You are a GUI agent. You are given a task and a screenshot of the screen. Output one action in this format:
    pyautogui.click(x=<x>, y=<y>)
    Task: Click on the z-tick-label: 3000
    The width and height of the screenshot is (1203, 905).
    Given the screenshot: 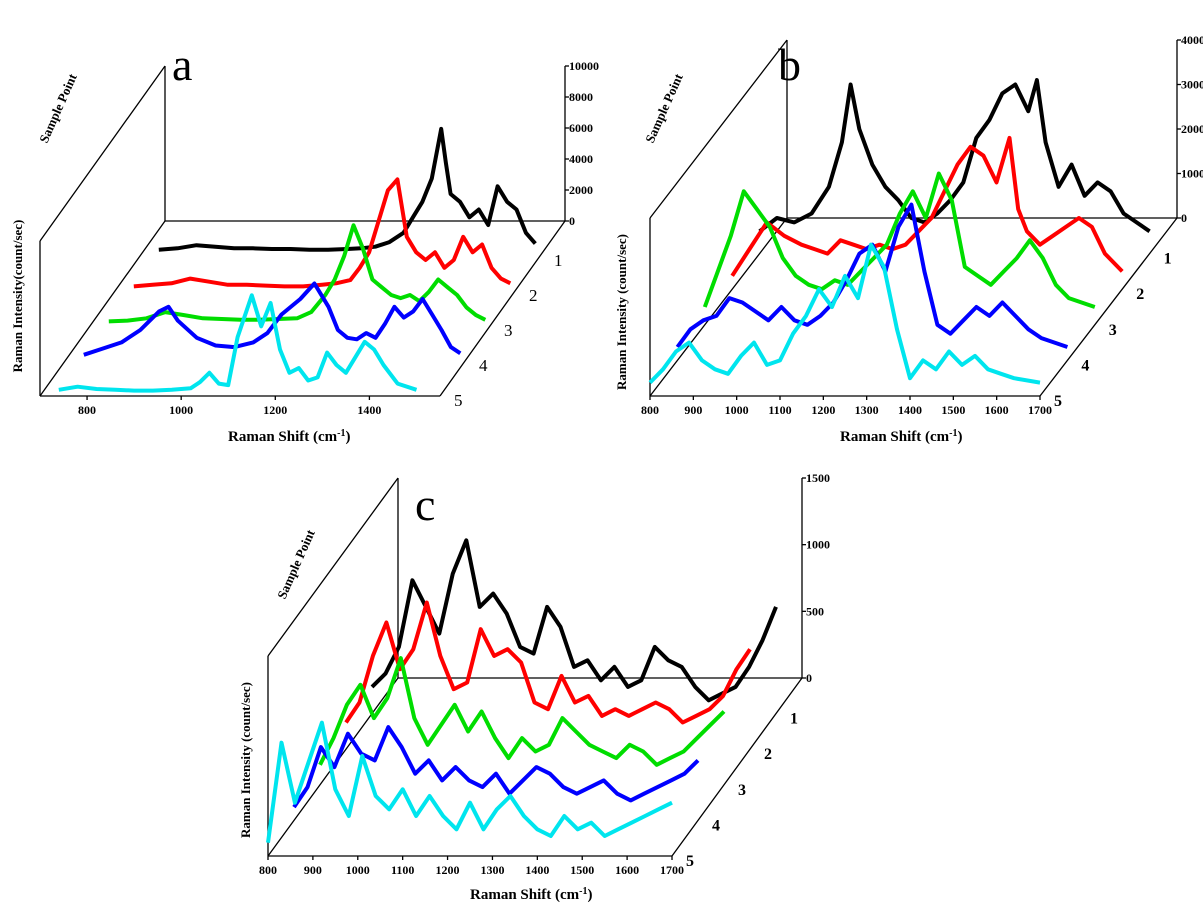 What is the action you would take?
    pyautogui.click(x=1192, y=85)
    